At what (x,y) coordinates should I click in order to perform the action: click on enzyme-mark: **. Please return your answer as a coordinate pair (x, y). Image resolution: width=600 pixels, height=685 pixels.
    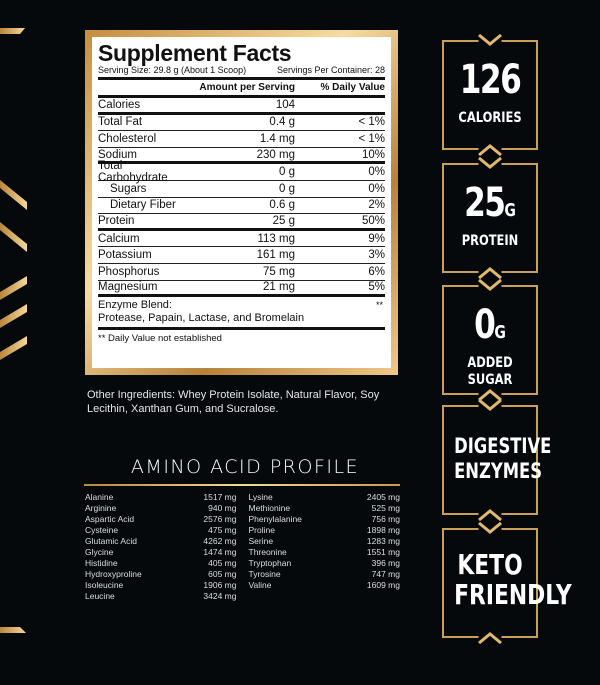
    Looking at the image, I should click on (379, 305).